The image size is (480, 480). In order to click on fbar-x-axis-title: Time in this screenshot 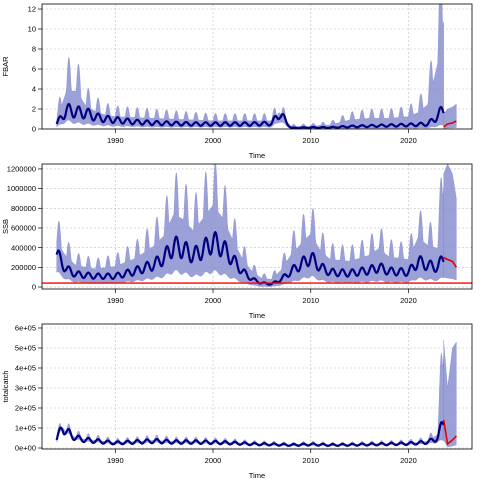, I will do `click(257, 155)`.